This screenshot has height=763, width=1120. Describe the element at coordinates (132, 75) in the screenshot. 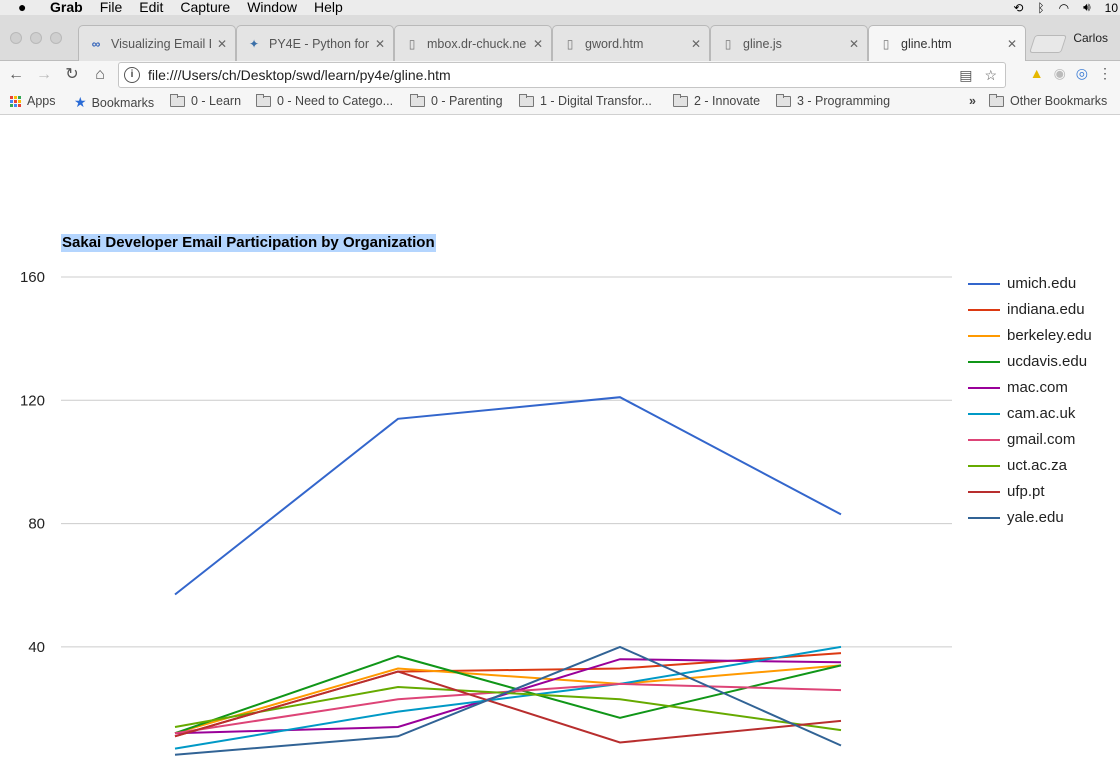

I see `info-icon: i` at that location.